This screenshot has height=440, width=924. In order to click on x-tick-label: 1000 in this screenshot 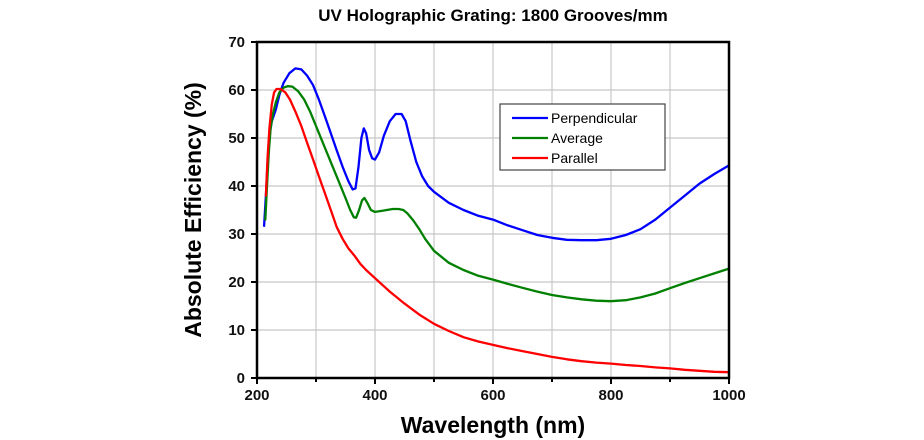, I will do `click(728, 395)`.